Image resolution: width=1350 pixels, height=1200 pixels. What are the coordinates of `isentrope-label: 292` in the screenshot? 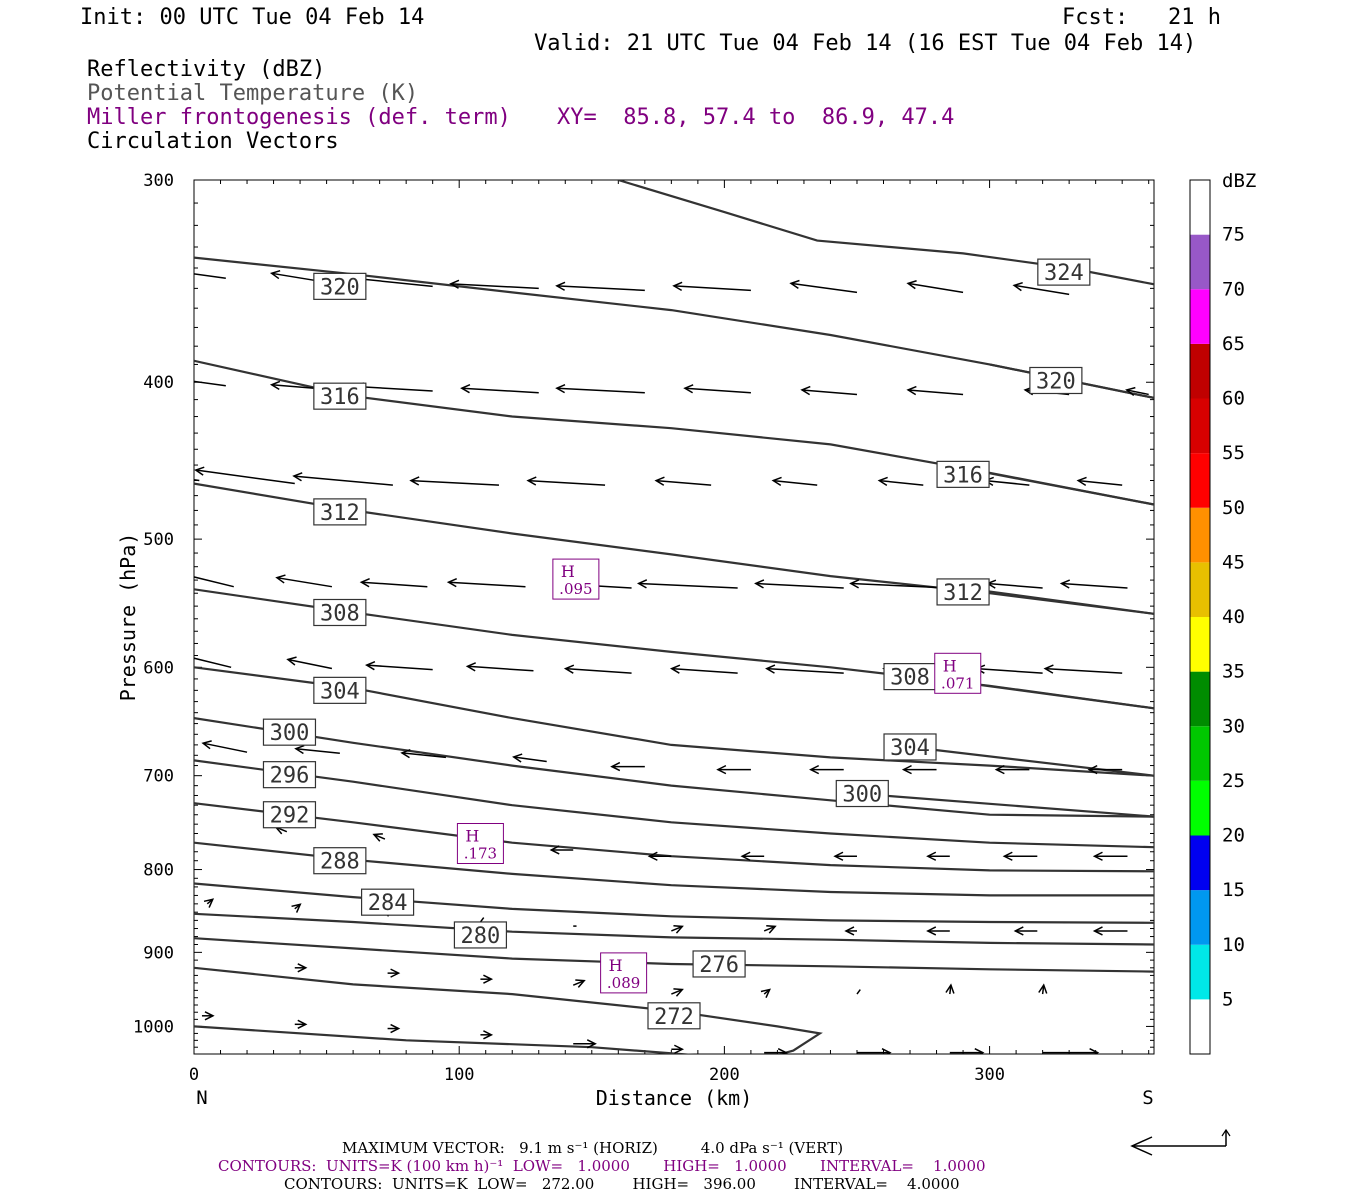 It's located at (290, 816).